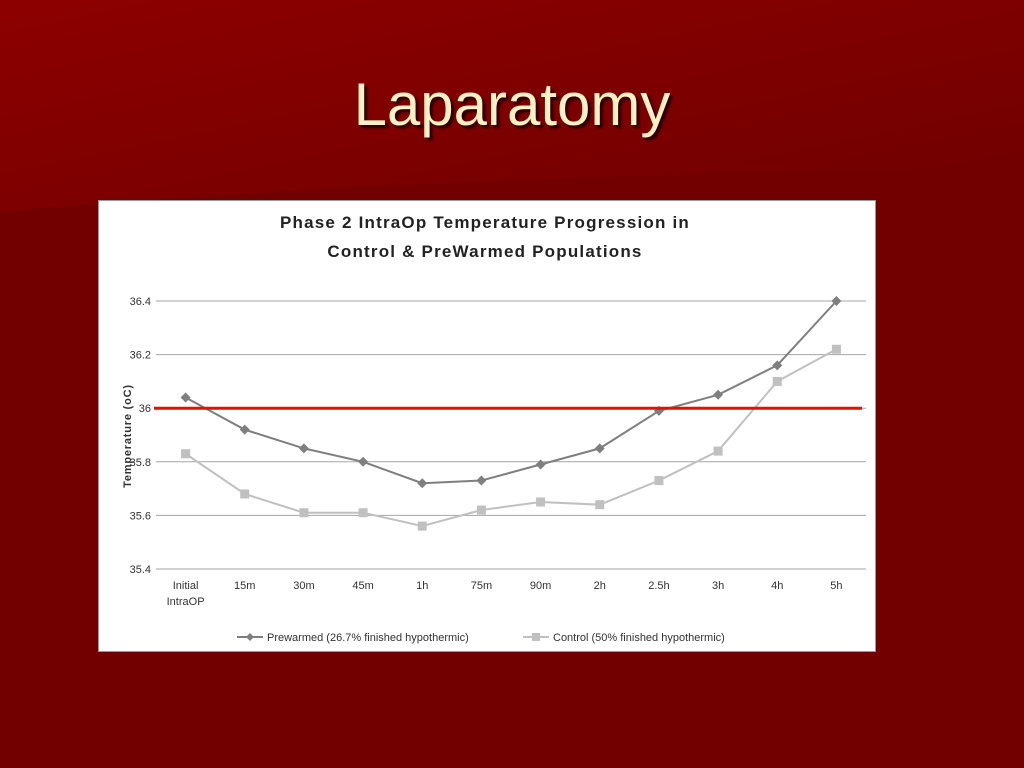  I want to click on y-tick-label: 35.6, so click(140, 516).